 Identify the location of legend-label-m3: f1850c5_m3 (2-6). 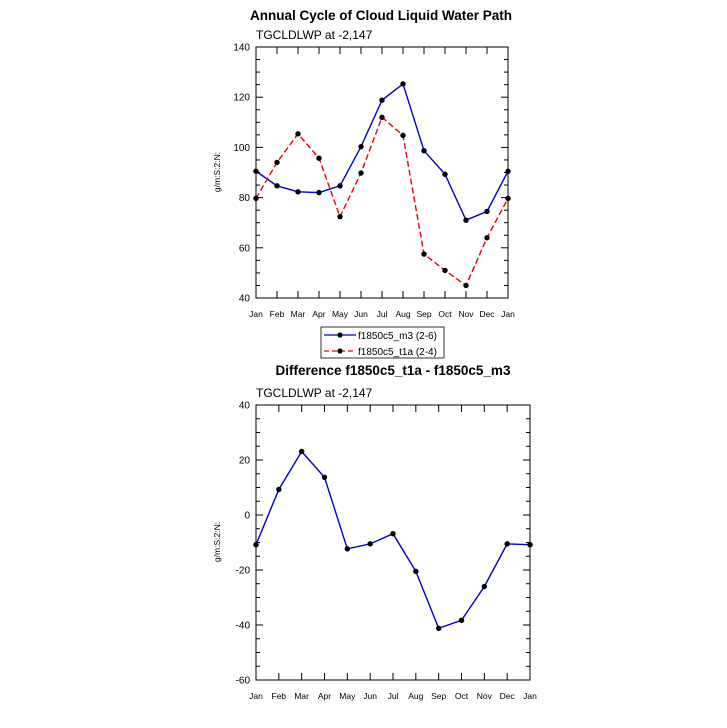
(397, 336).